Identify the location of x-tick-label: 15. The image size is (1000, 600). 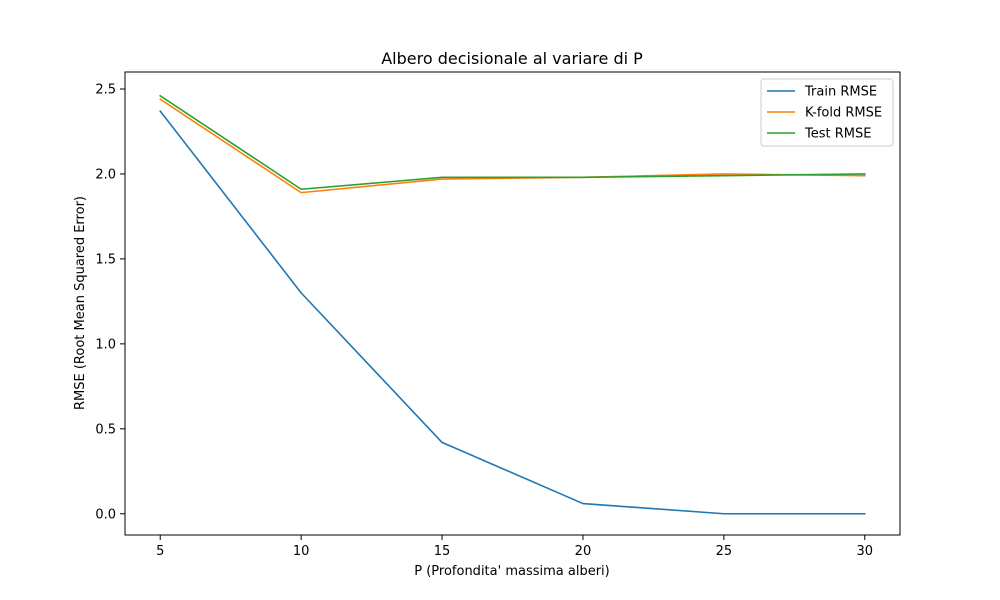
(442, 551).